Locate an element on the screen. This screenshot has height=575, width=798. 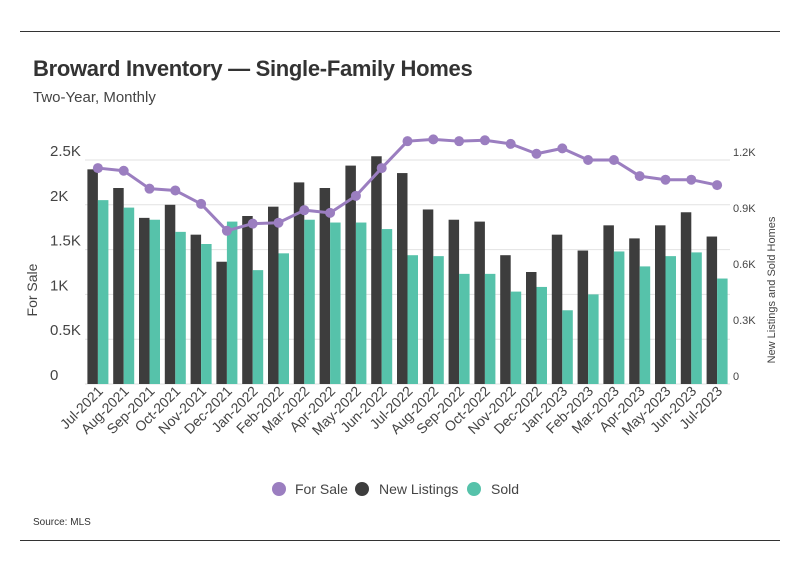
point-for-sale-sep-2021 is located at coordinates (149, 188).